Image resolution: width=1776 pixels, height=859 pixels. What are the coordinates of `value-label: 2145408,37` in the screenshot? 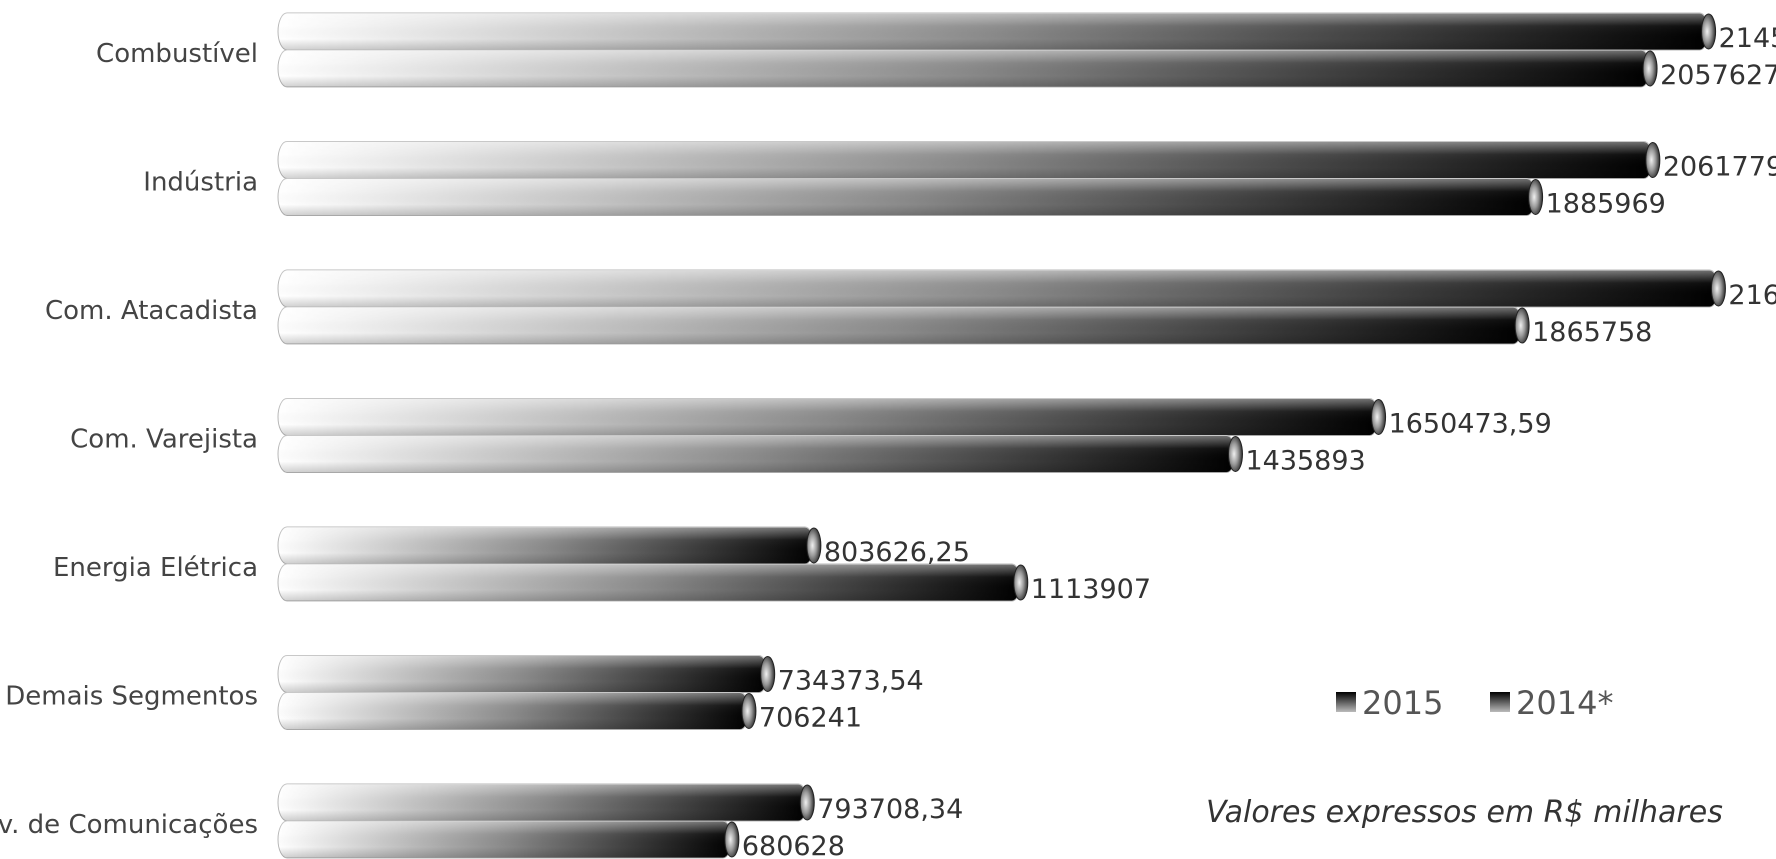 It's located at (1747, 38).